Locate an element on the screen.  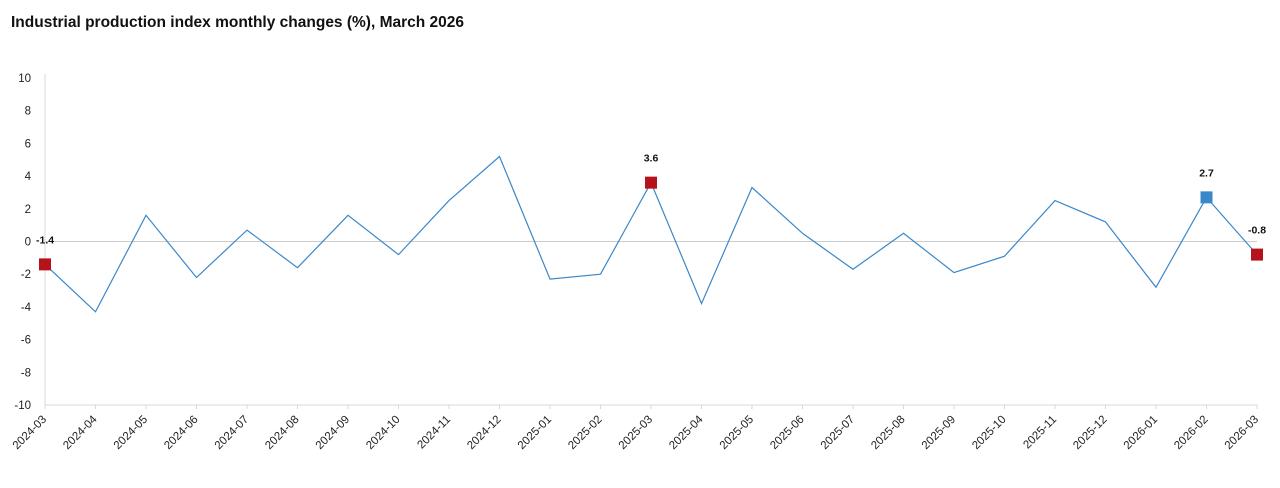
x-tick-label: 2024-11 is located at coordinates (434, 433).